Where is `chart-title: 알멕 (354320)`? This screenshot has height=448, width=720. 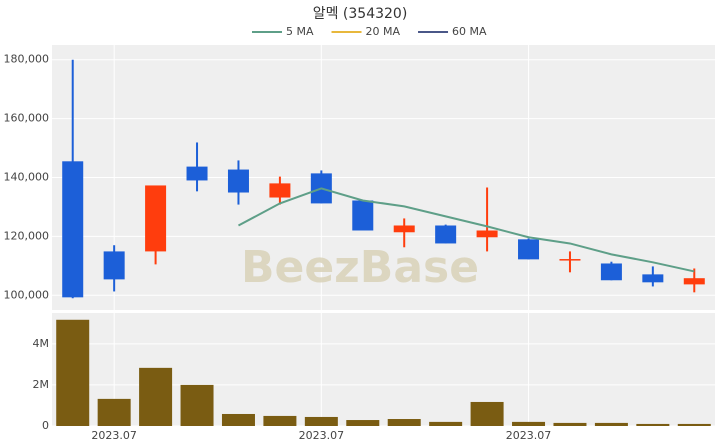 chart-title: 알멕 (354320) is located at coordinates (360, 14).